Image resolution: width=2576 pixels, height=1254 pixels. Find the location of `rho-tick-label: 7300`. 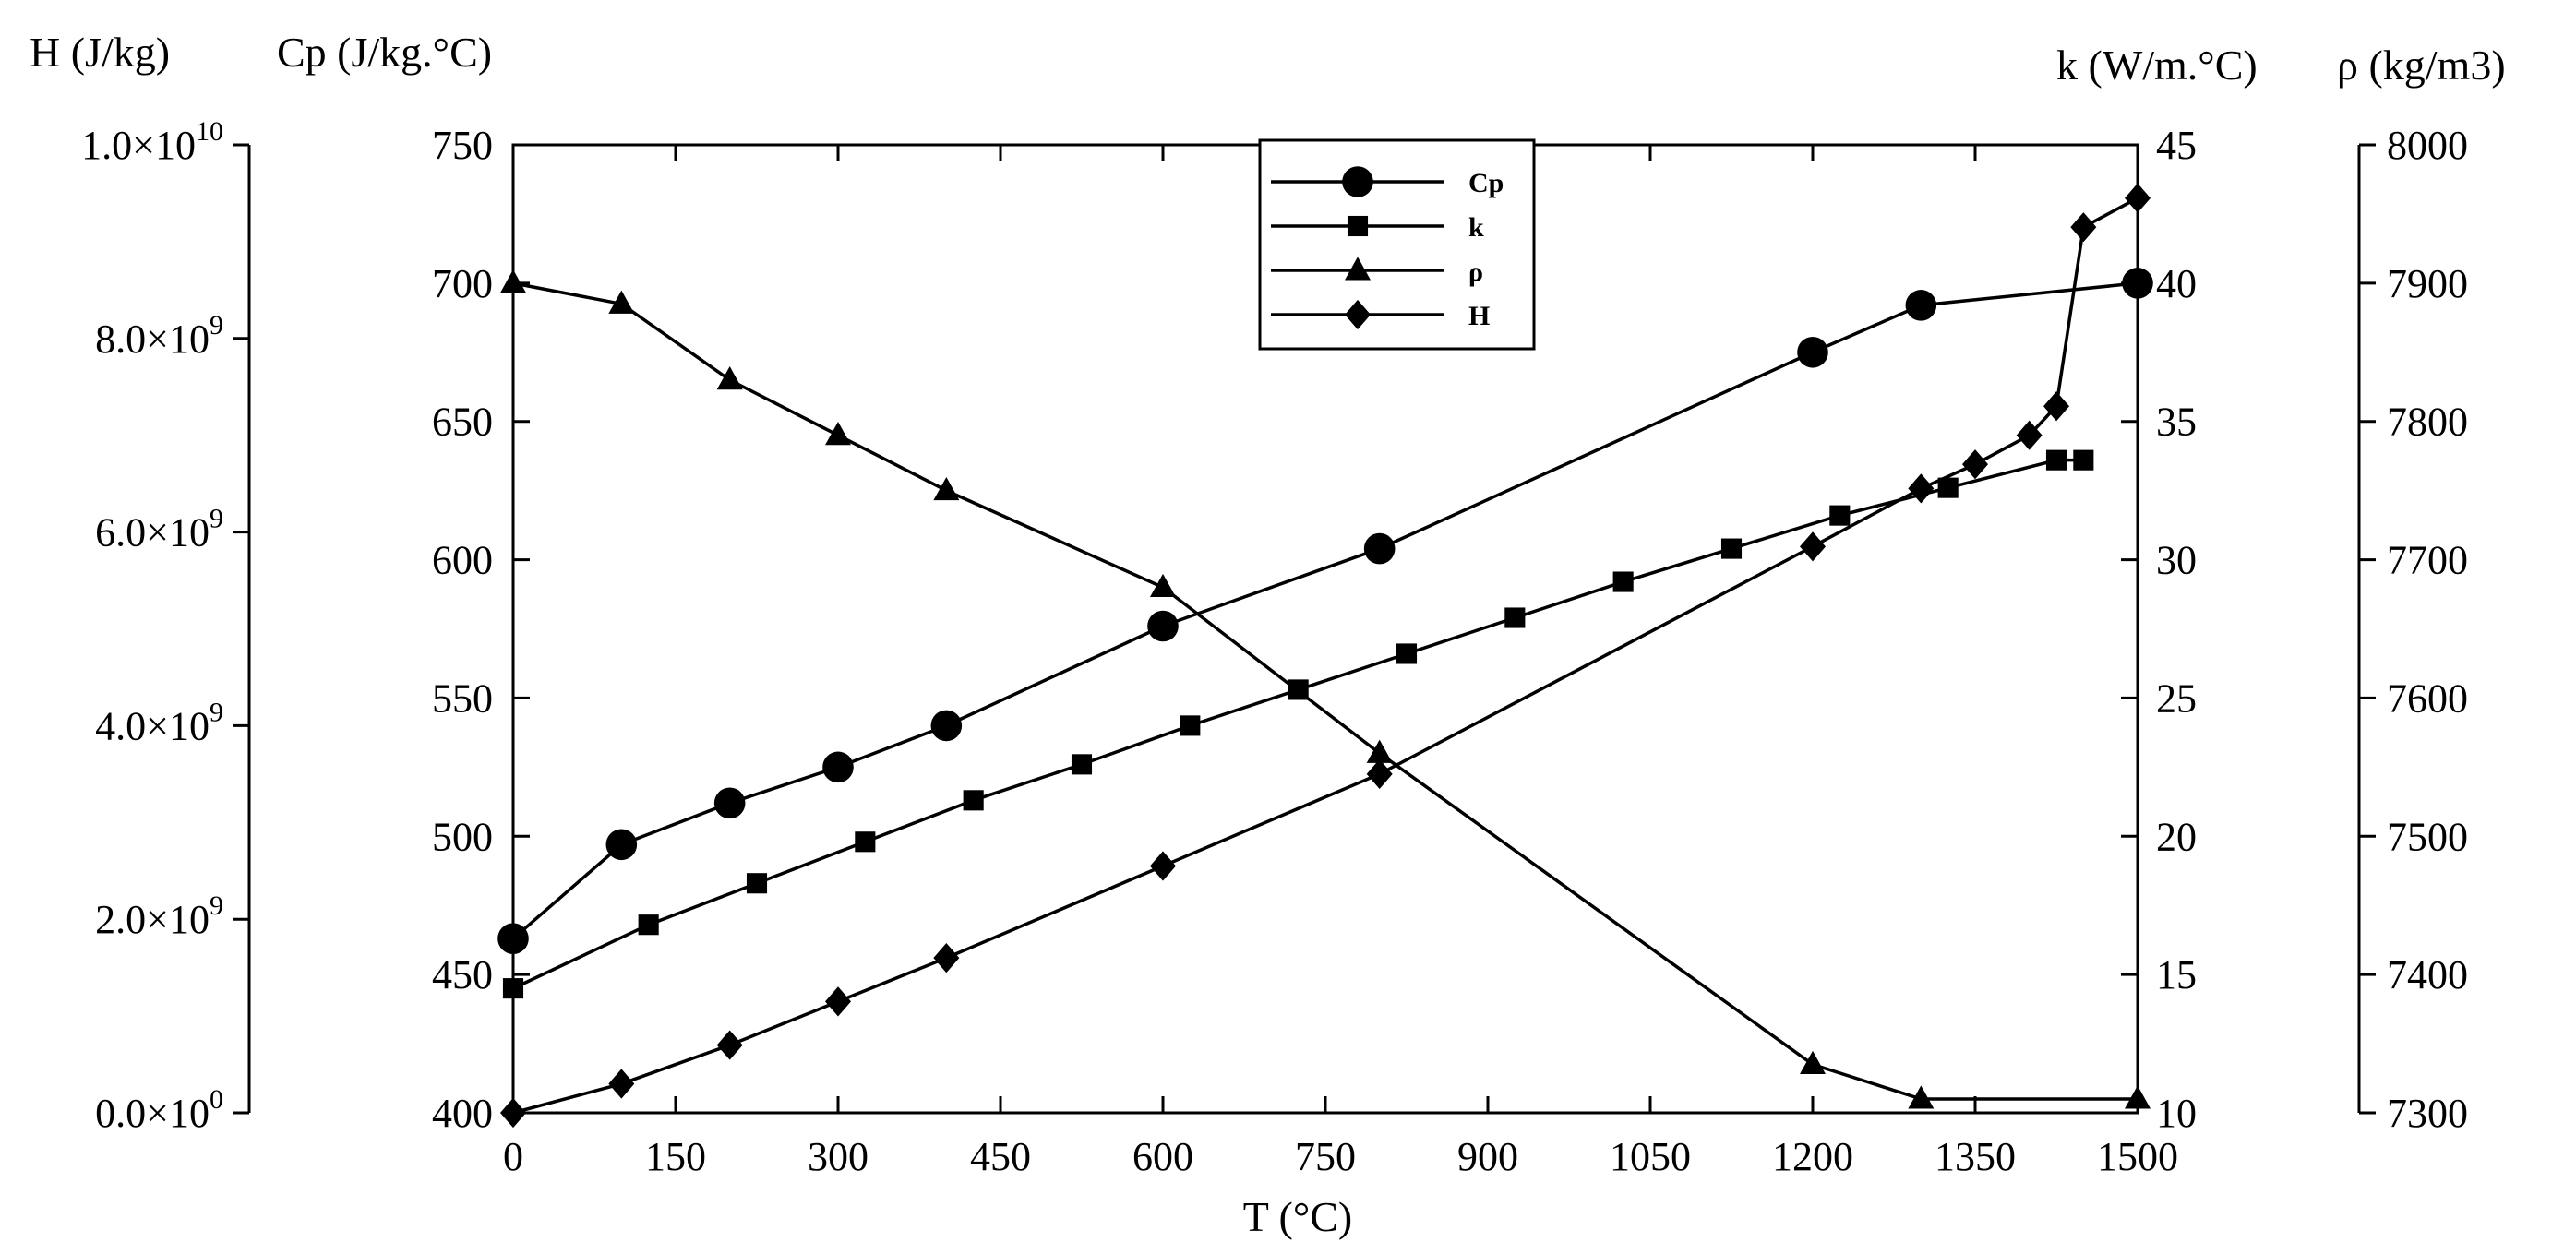

rho-tick-label: 7300 is located at coordinates (2428, 1113).